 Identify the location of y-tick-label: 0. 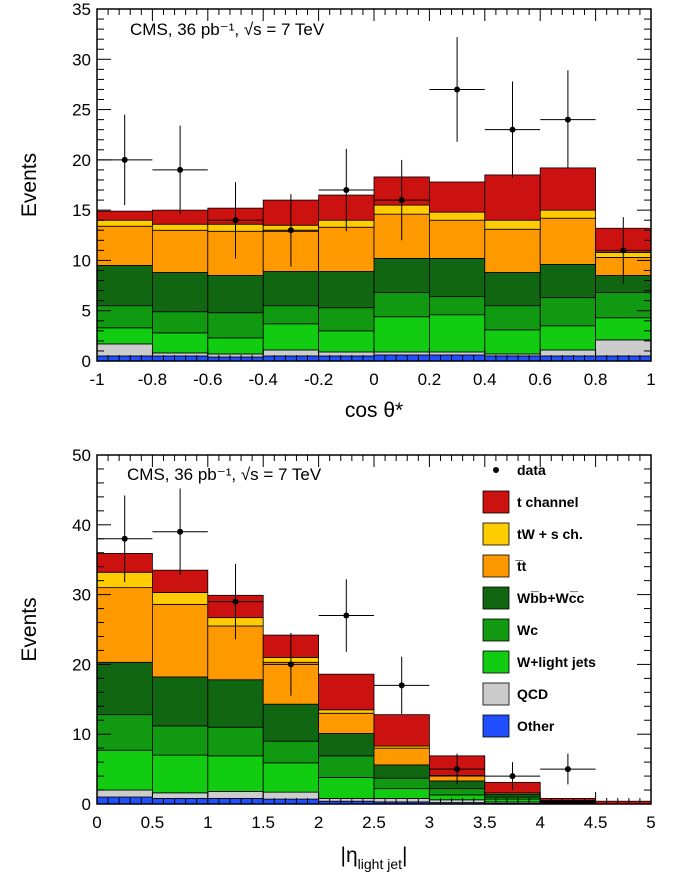
(86, 361).